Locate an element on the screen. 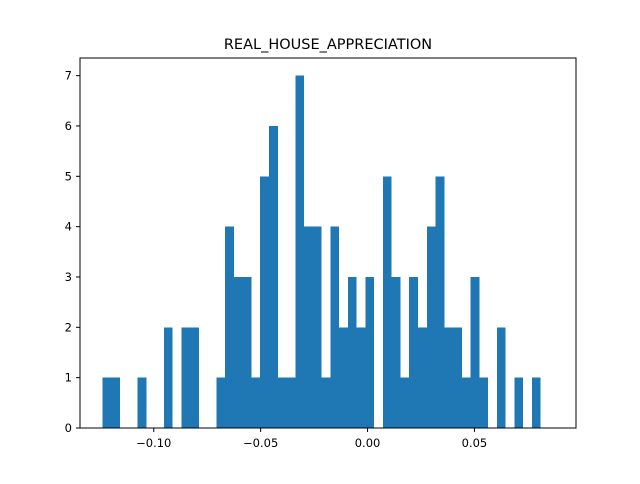 The width and height of the screenshot is (640, 484). y-tick-label-3: 3 is located at coordinates (68, 277).